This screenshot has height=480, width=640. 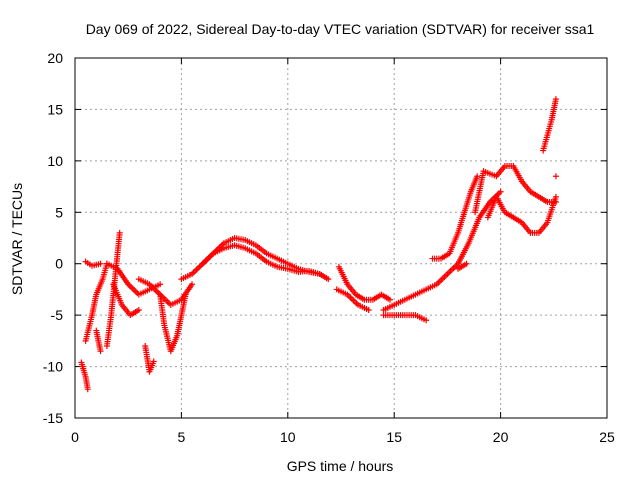 What do you see at coordinates (521, 214) in the screenshot?
I see `series-arc-t` at bounding box center [521, 214].